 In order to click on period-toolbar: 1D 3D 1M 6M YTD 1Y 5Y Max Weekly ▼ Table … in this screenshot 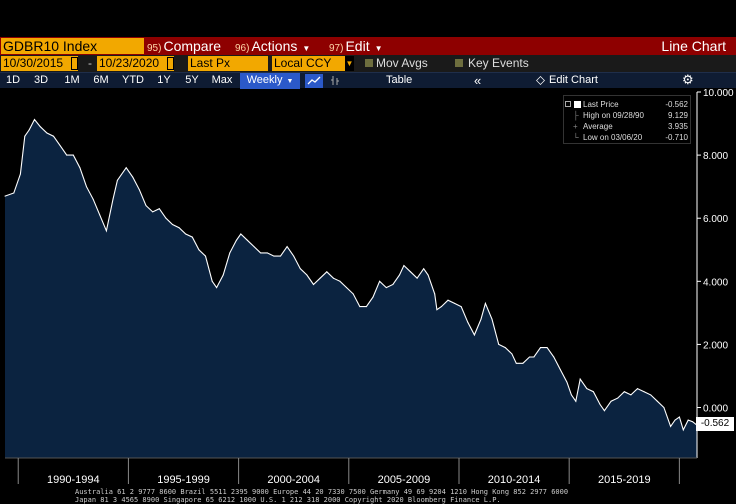, I will do `click(368, 81)`.